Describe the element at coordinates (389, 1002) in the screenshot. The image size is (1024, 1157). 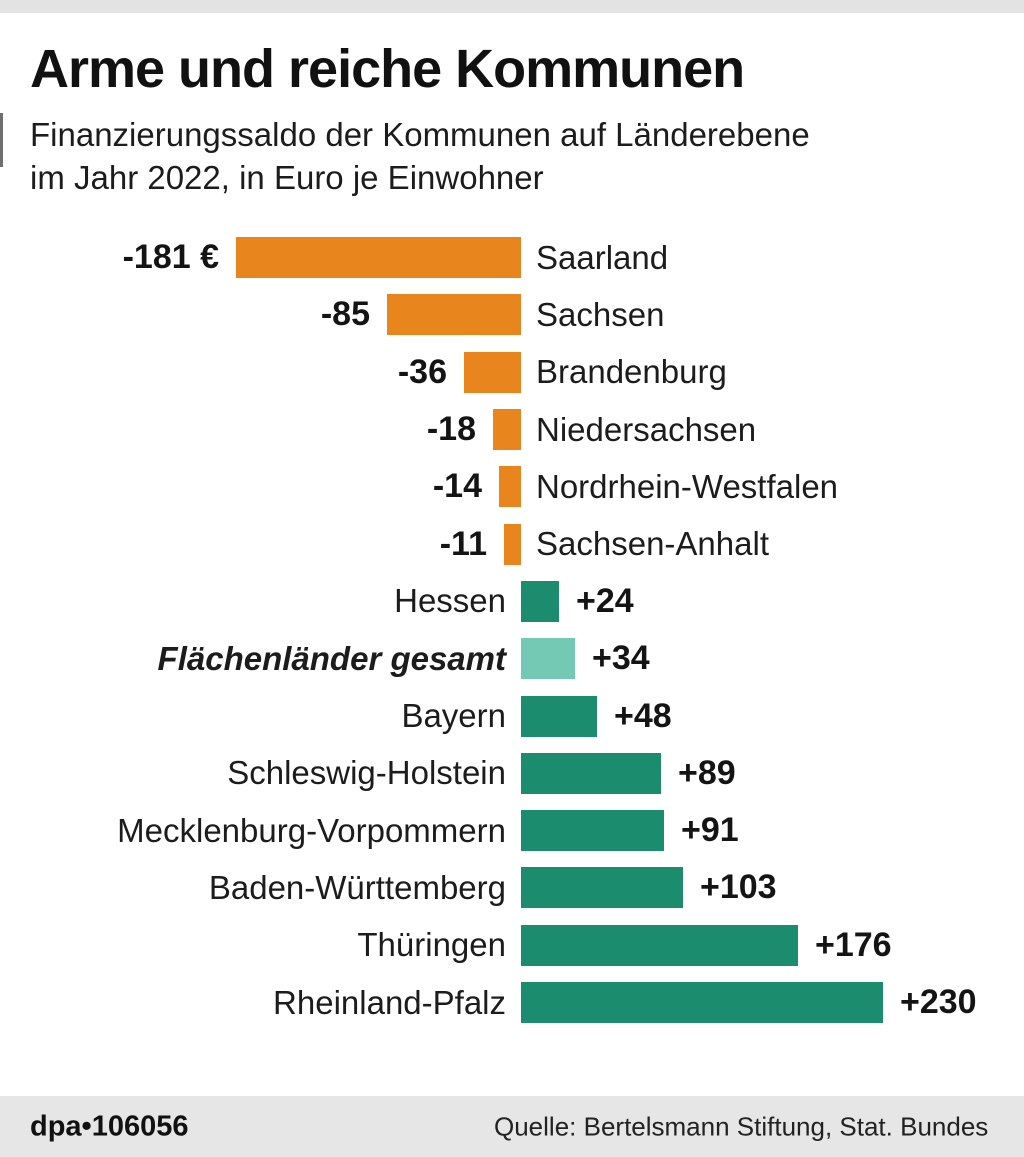
I see `bar-category-label: Rheinland-Pfalz` at that location.